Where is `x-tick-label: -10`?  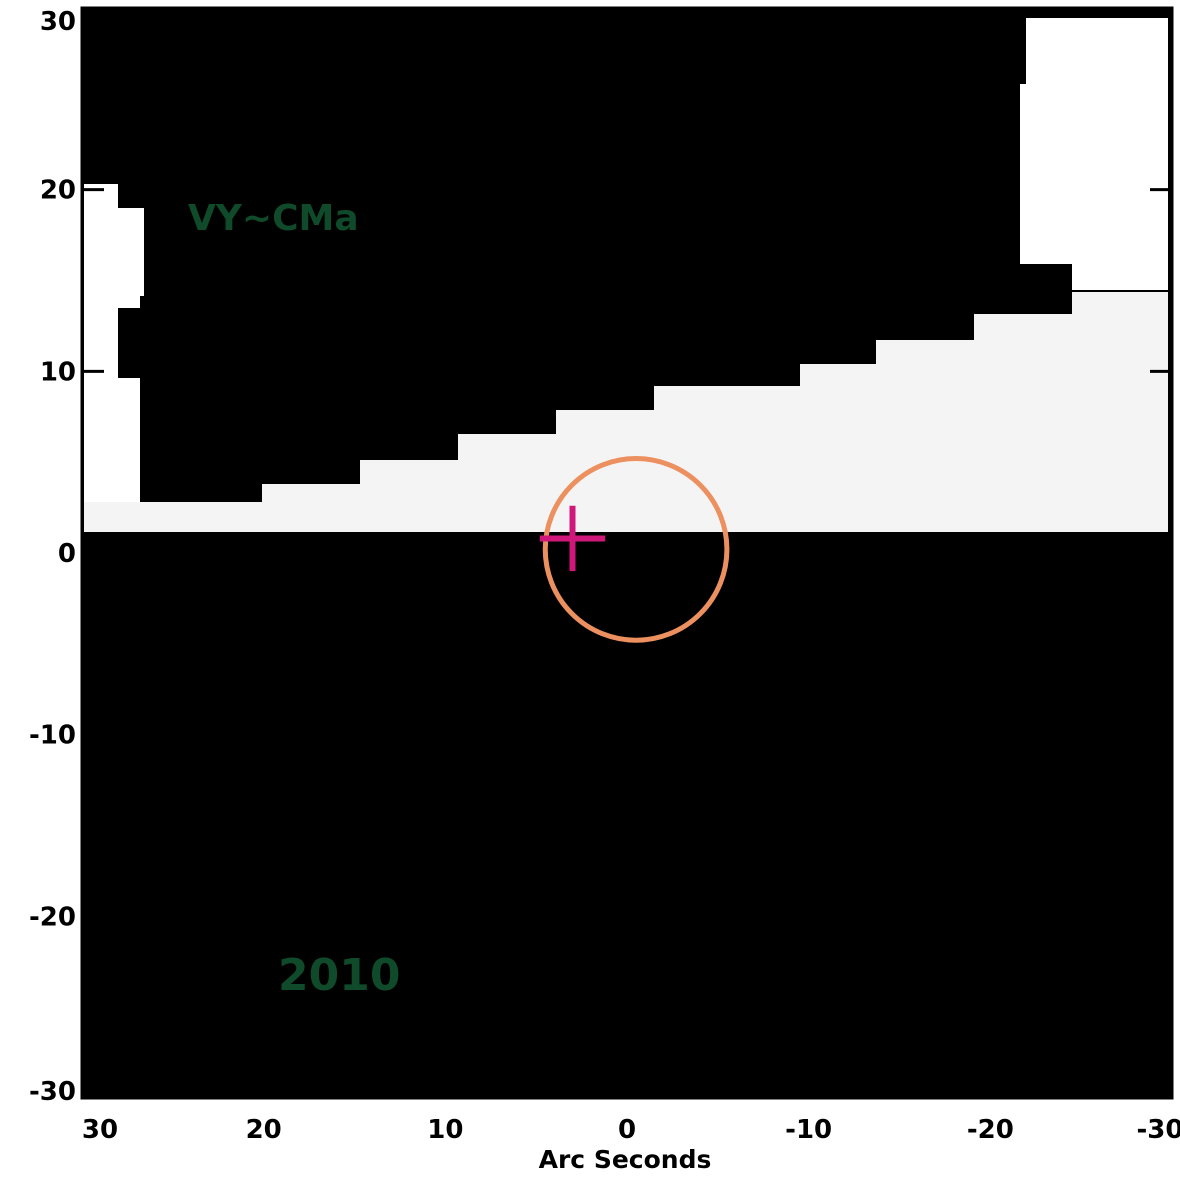
x-tick-label: -10 is located at coordinates (808, 1130).